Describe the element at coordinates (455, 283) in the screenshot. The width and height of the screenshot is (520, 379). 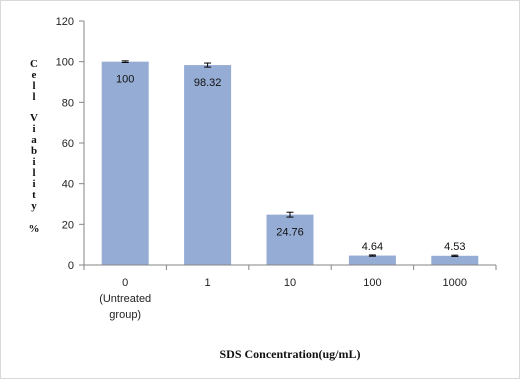
I see `x-tick-label: 1000` at that location.